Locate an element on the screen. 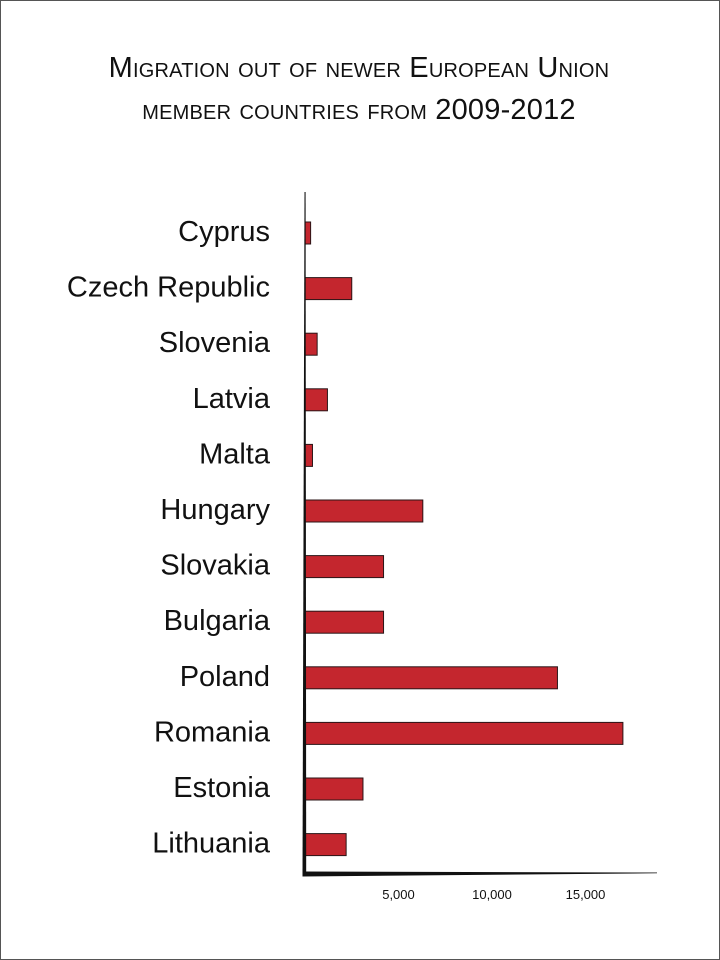 This screenshot has width=720, height=960. bar-lithuania is located at coordinates (325, 845).